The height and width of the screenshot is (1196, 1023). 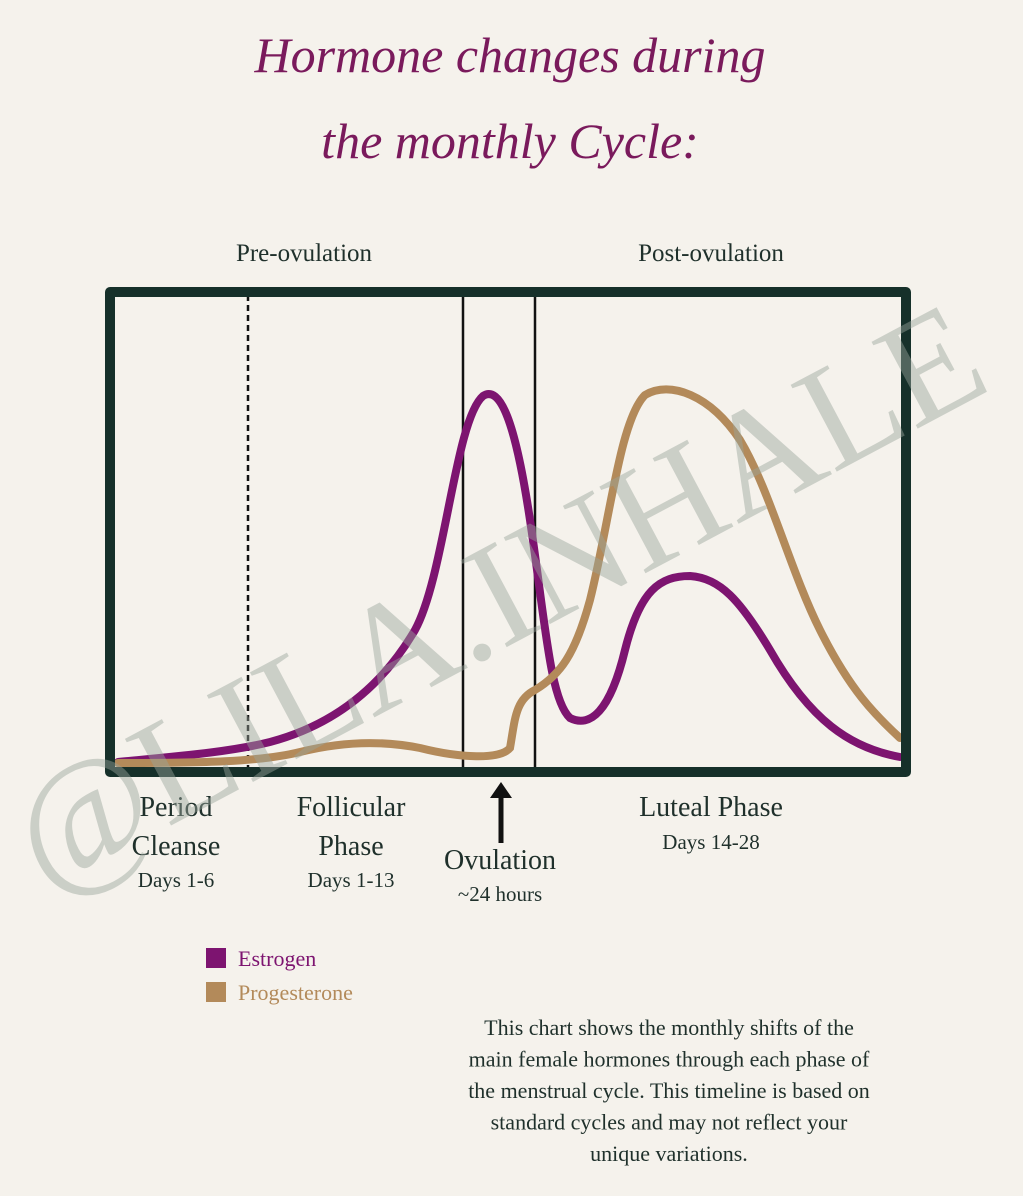 I want to click on phase-name: Ovulation, so click(x=500, y=860).